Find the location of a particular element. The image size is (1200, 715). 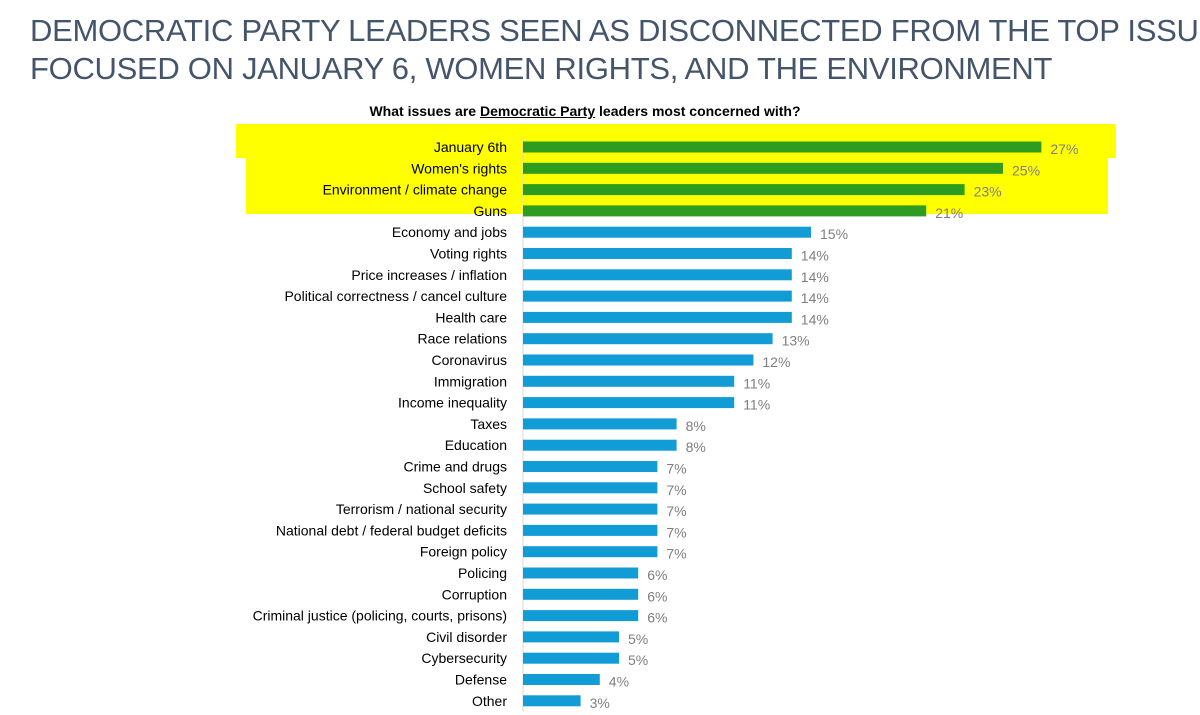

chart-title-pre: What issues are is located at coordinates (424, 111).